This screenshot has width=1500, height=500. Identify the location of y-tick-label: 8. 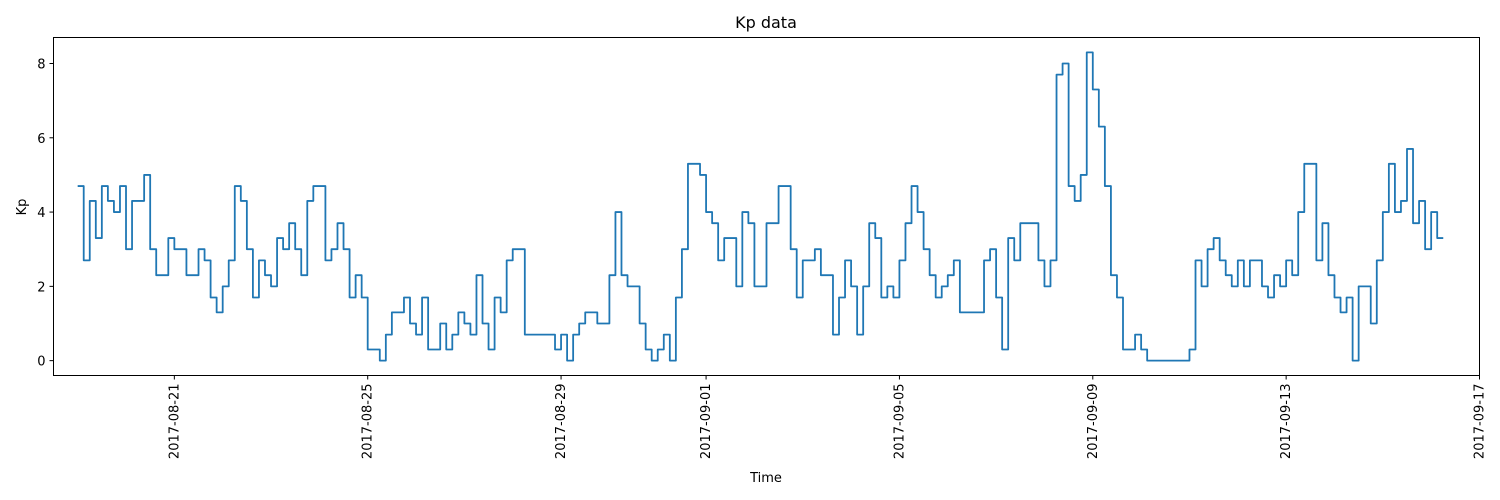
(41, 65).